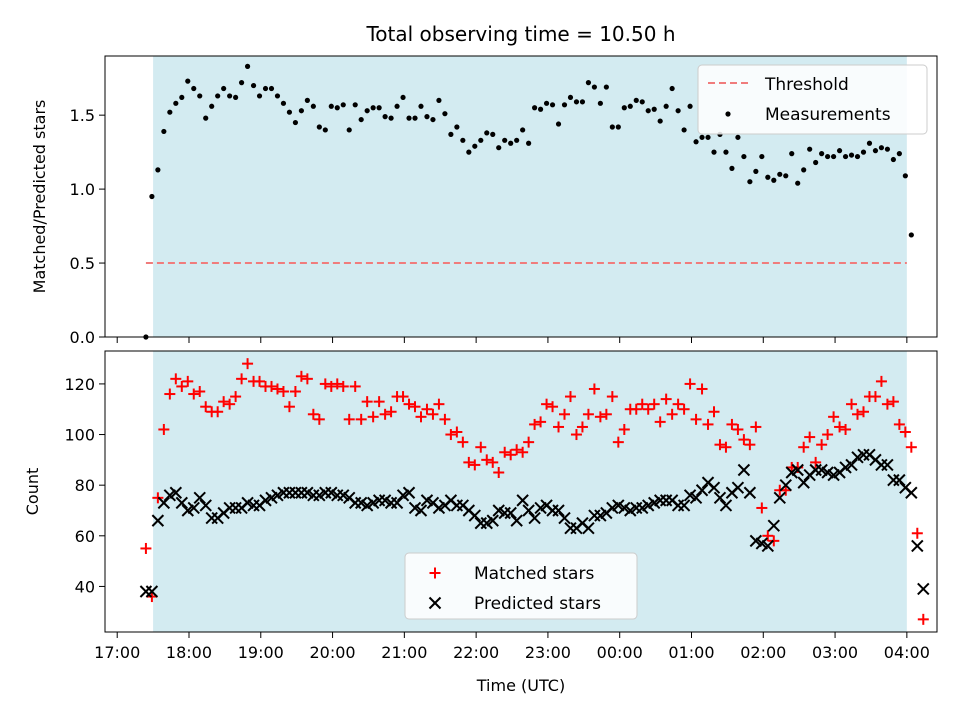 The height and width of the screenshot is (720, 960). I want to click on y-tick-label: 40, so click(85, 586).